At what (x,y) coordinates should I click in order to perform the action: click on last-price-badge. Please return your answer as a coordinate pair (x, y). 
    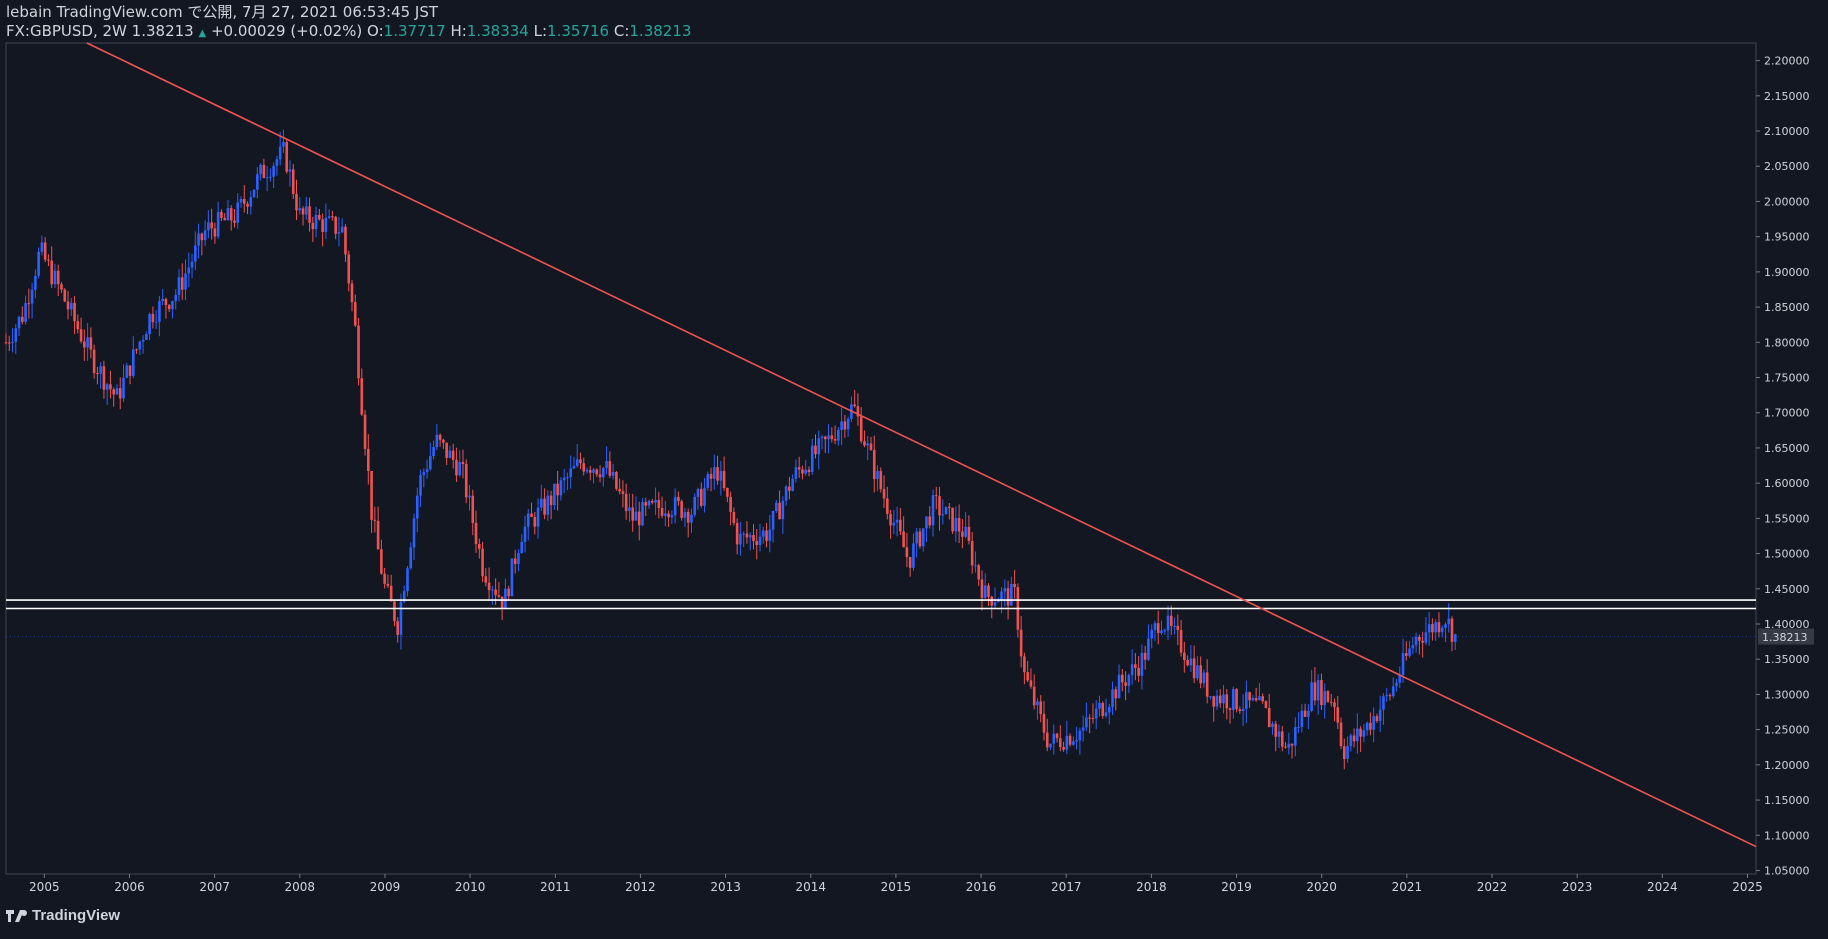
    Looking at the image, I should click on (1786, 636).